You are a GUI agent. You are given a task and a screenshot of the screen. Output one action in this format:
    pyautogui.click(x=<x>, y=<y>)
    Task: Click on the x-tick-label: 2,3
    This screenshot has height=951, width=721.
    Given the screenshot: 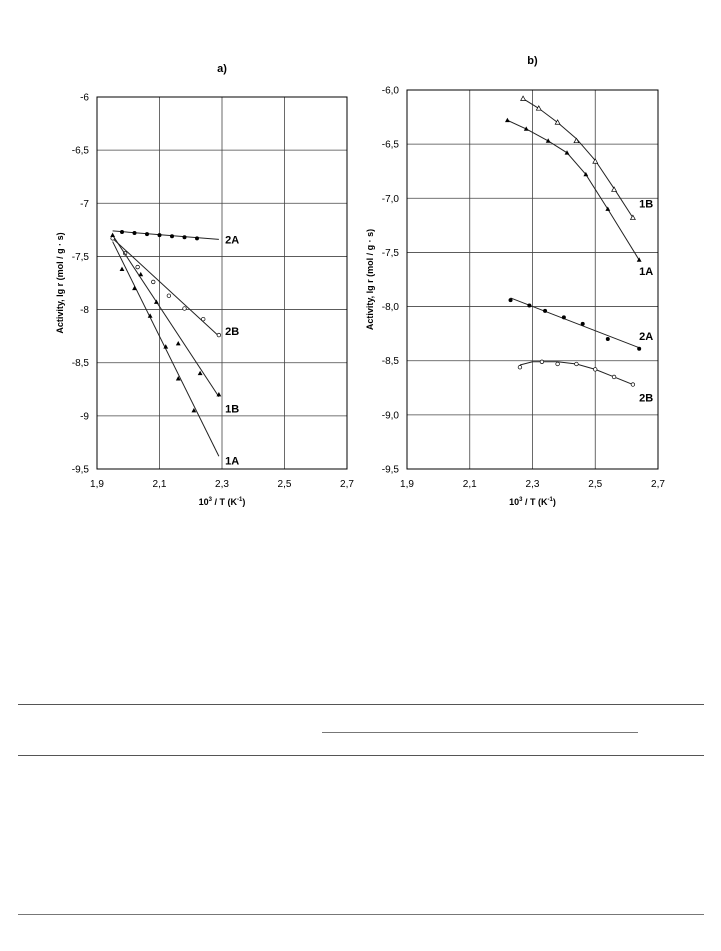 What is the action you would take?
    pyautogui.click(x=533, y=484)
    